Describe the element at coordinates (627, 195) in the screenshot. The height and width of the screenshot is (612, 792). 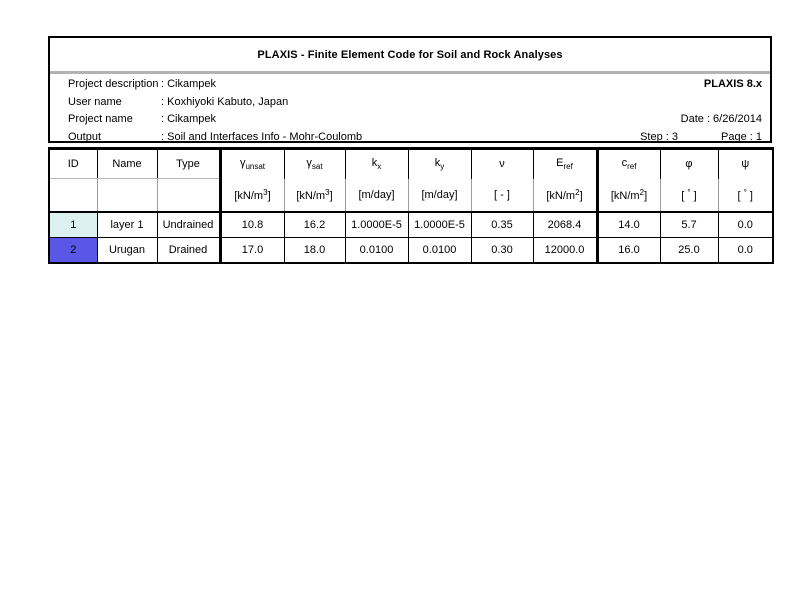
I see `unit-cref: [kN/m2]` at that location.